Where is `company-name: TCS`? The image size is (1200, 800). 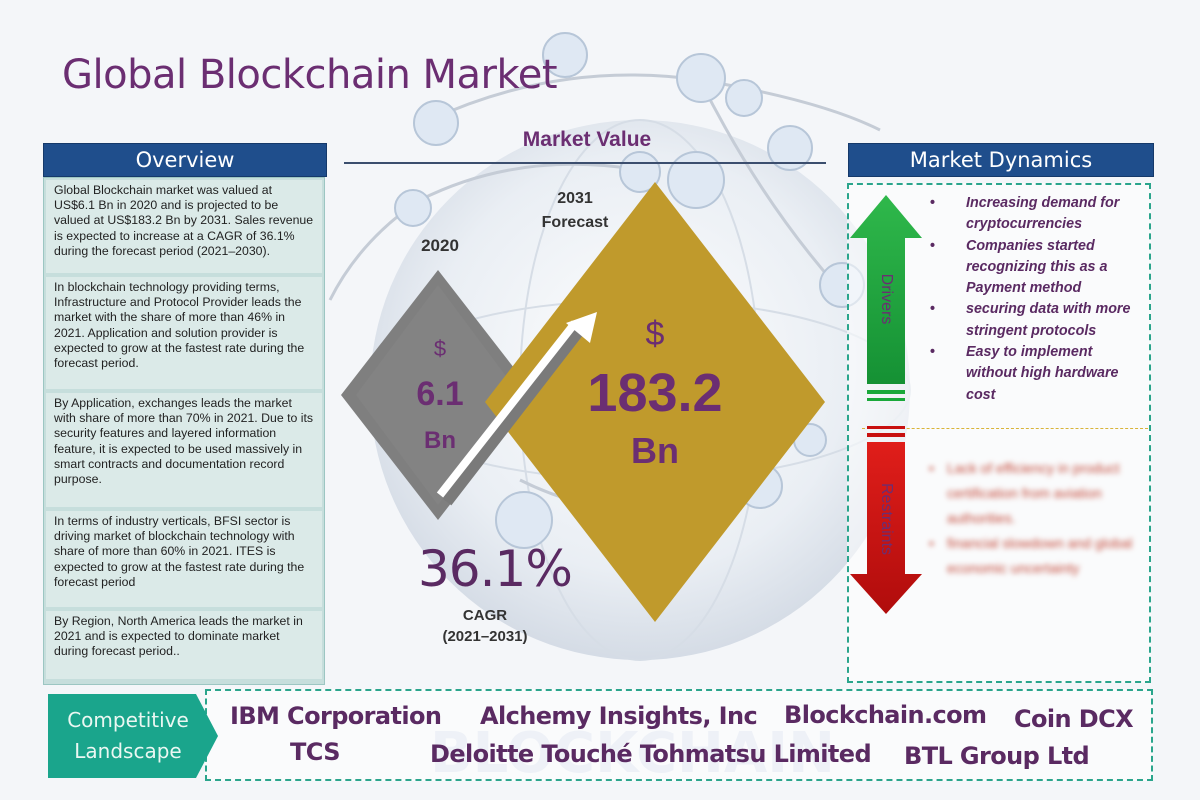 company-name: TCS is located at coordinates (315, 752).